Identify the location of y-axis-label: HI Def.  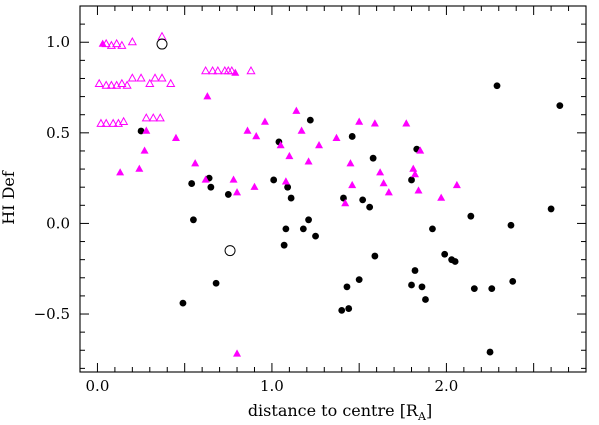
(9, 197).